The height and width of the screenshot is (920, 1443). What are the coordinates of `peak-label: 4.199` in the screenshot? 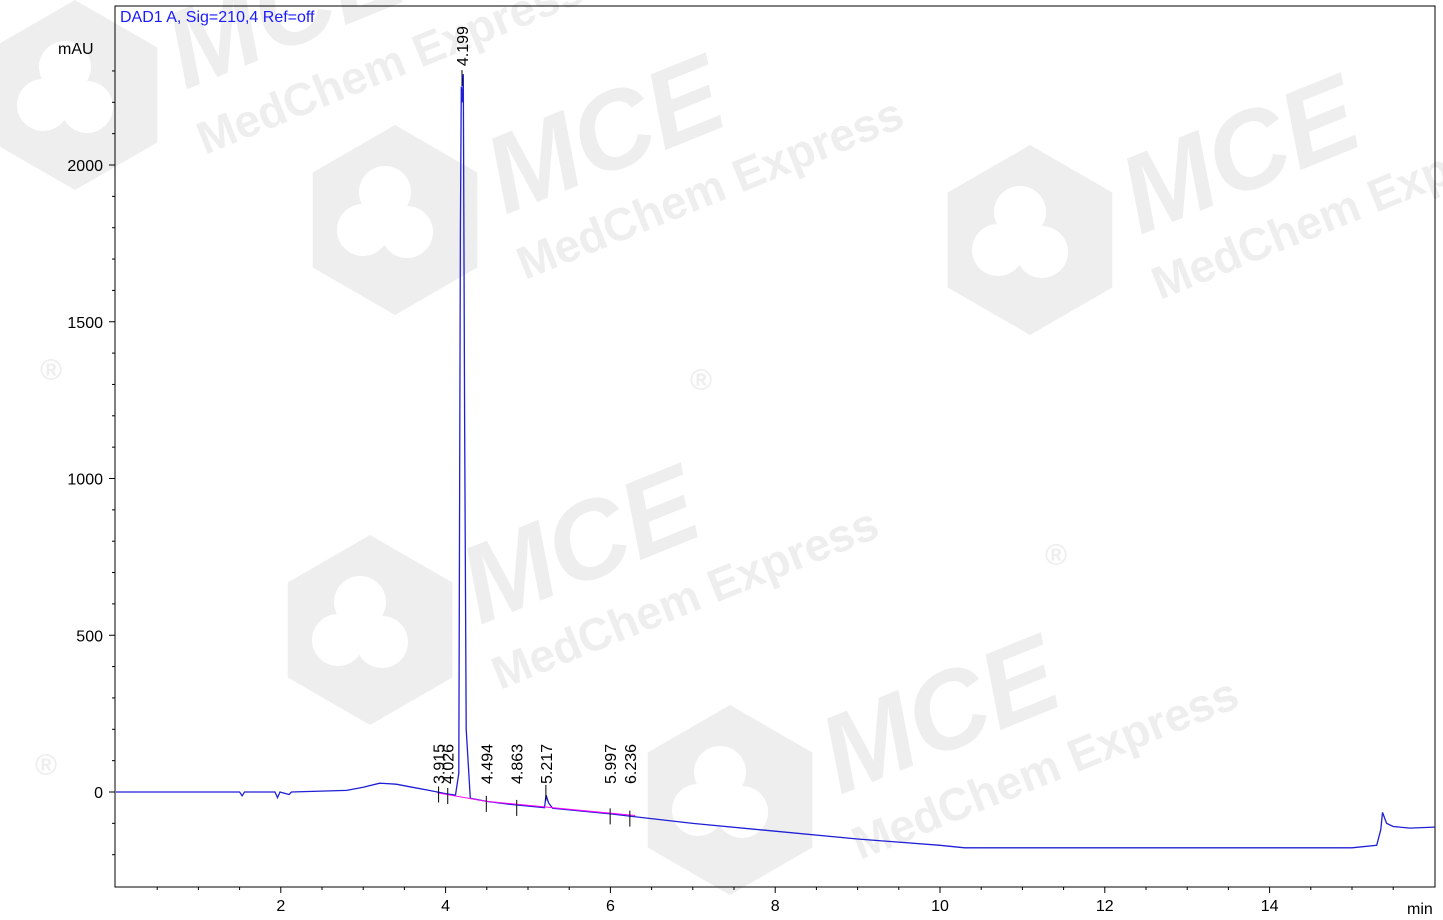 It's located at (463, 46).